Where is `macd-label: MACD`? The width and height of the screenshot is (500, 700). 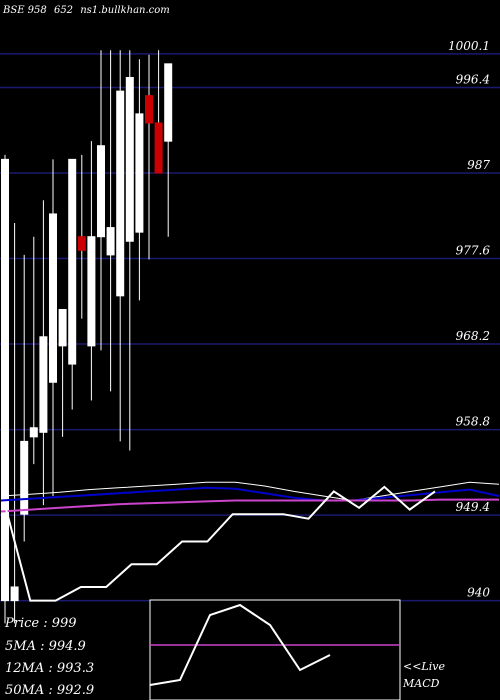 macd-label: MACD is located at coordinates (421, 683).